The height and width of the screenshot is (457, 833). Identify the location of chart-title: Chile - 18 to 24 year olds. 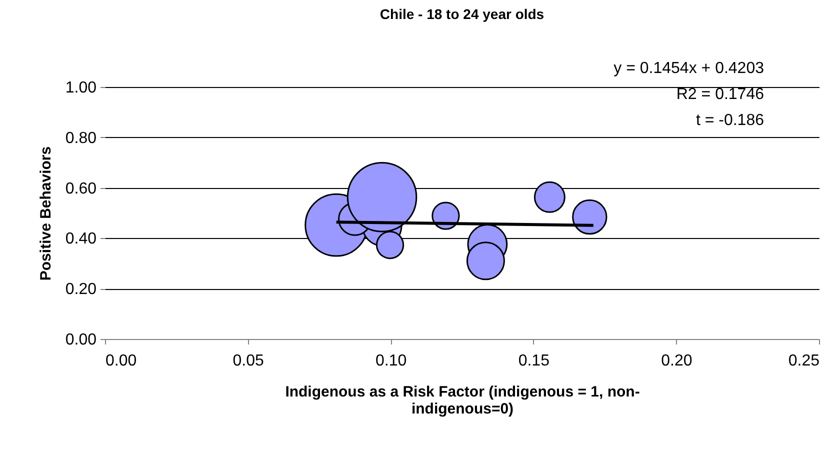
(462, 14).